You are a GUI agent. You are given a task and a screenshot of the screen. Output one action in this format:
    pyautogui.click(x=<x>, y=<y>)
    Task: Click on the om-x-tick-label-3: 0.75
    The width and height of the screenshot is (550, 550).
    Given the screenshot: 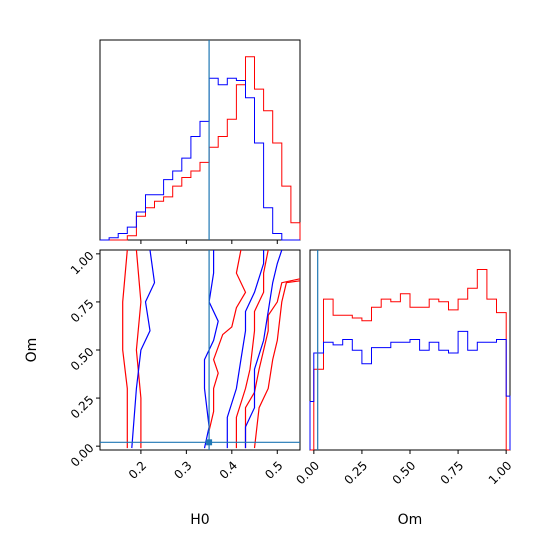 What is the action you would take?
    pyautogui.click(x=452, y=472)
    